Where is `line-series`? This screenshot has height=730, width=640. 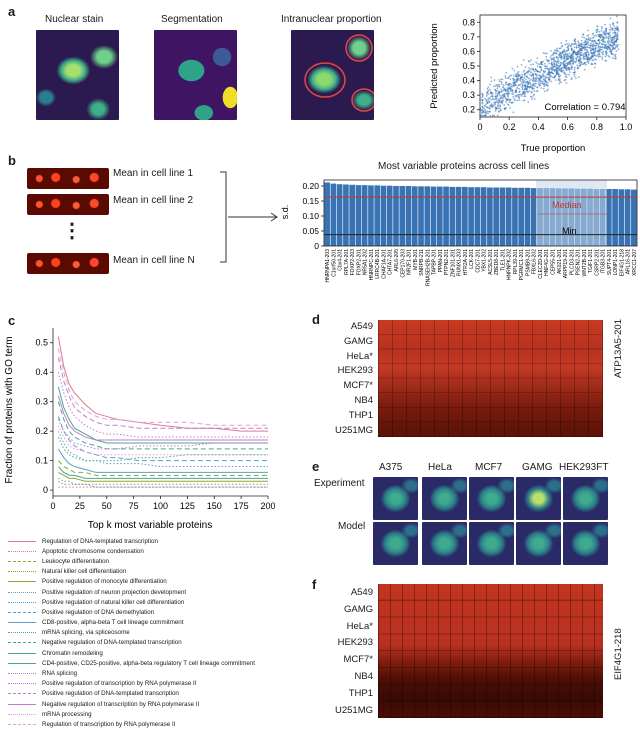
line-series is located at coordinates (162, 412).